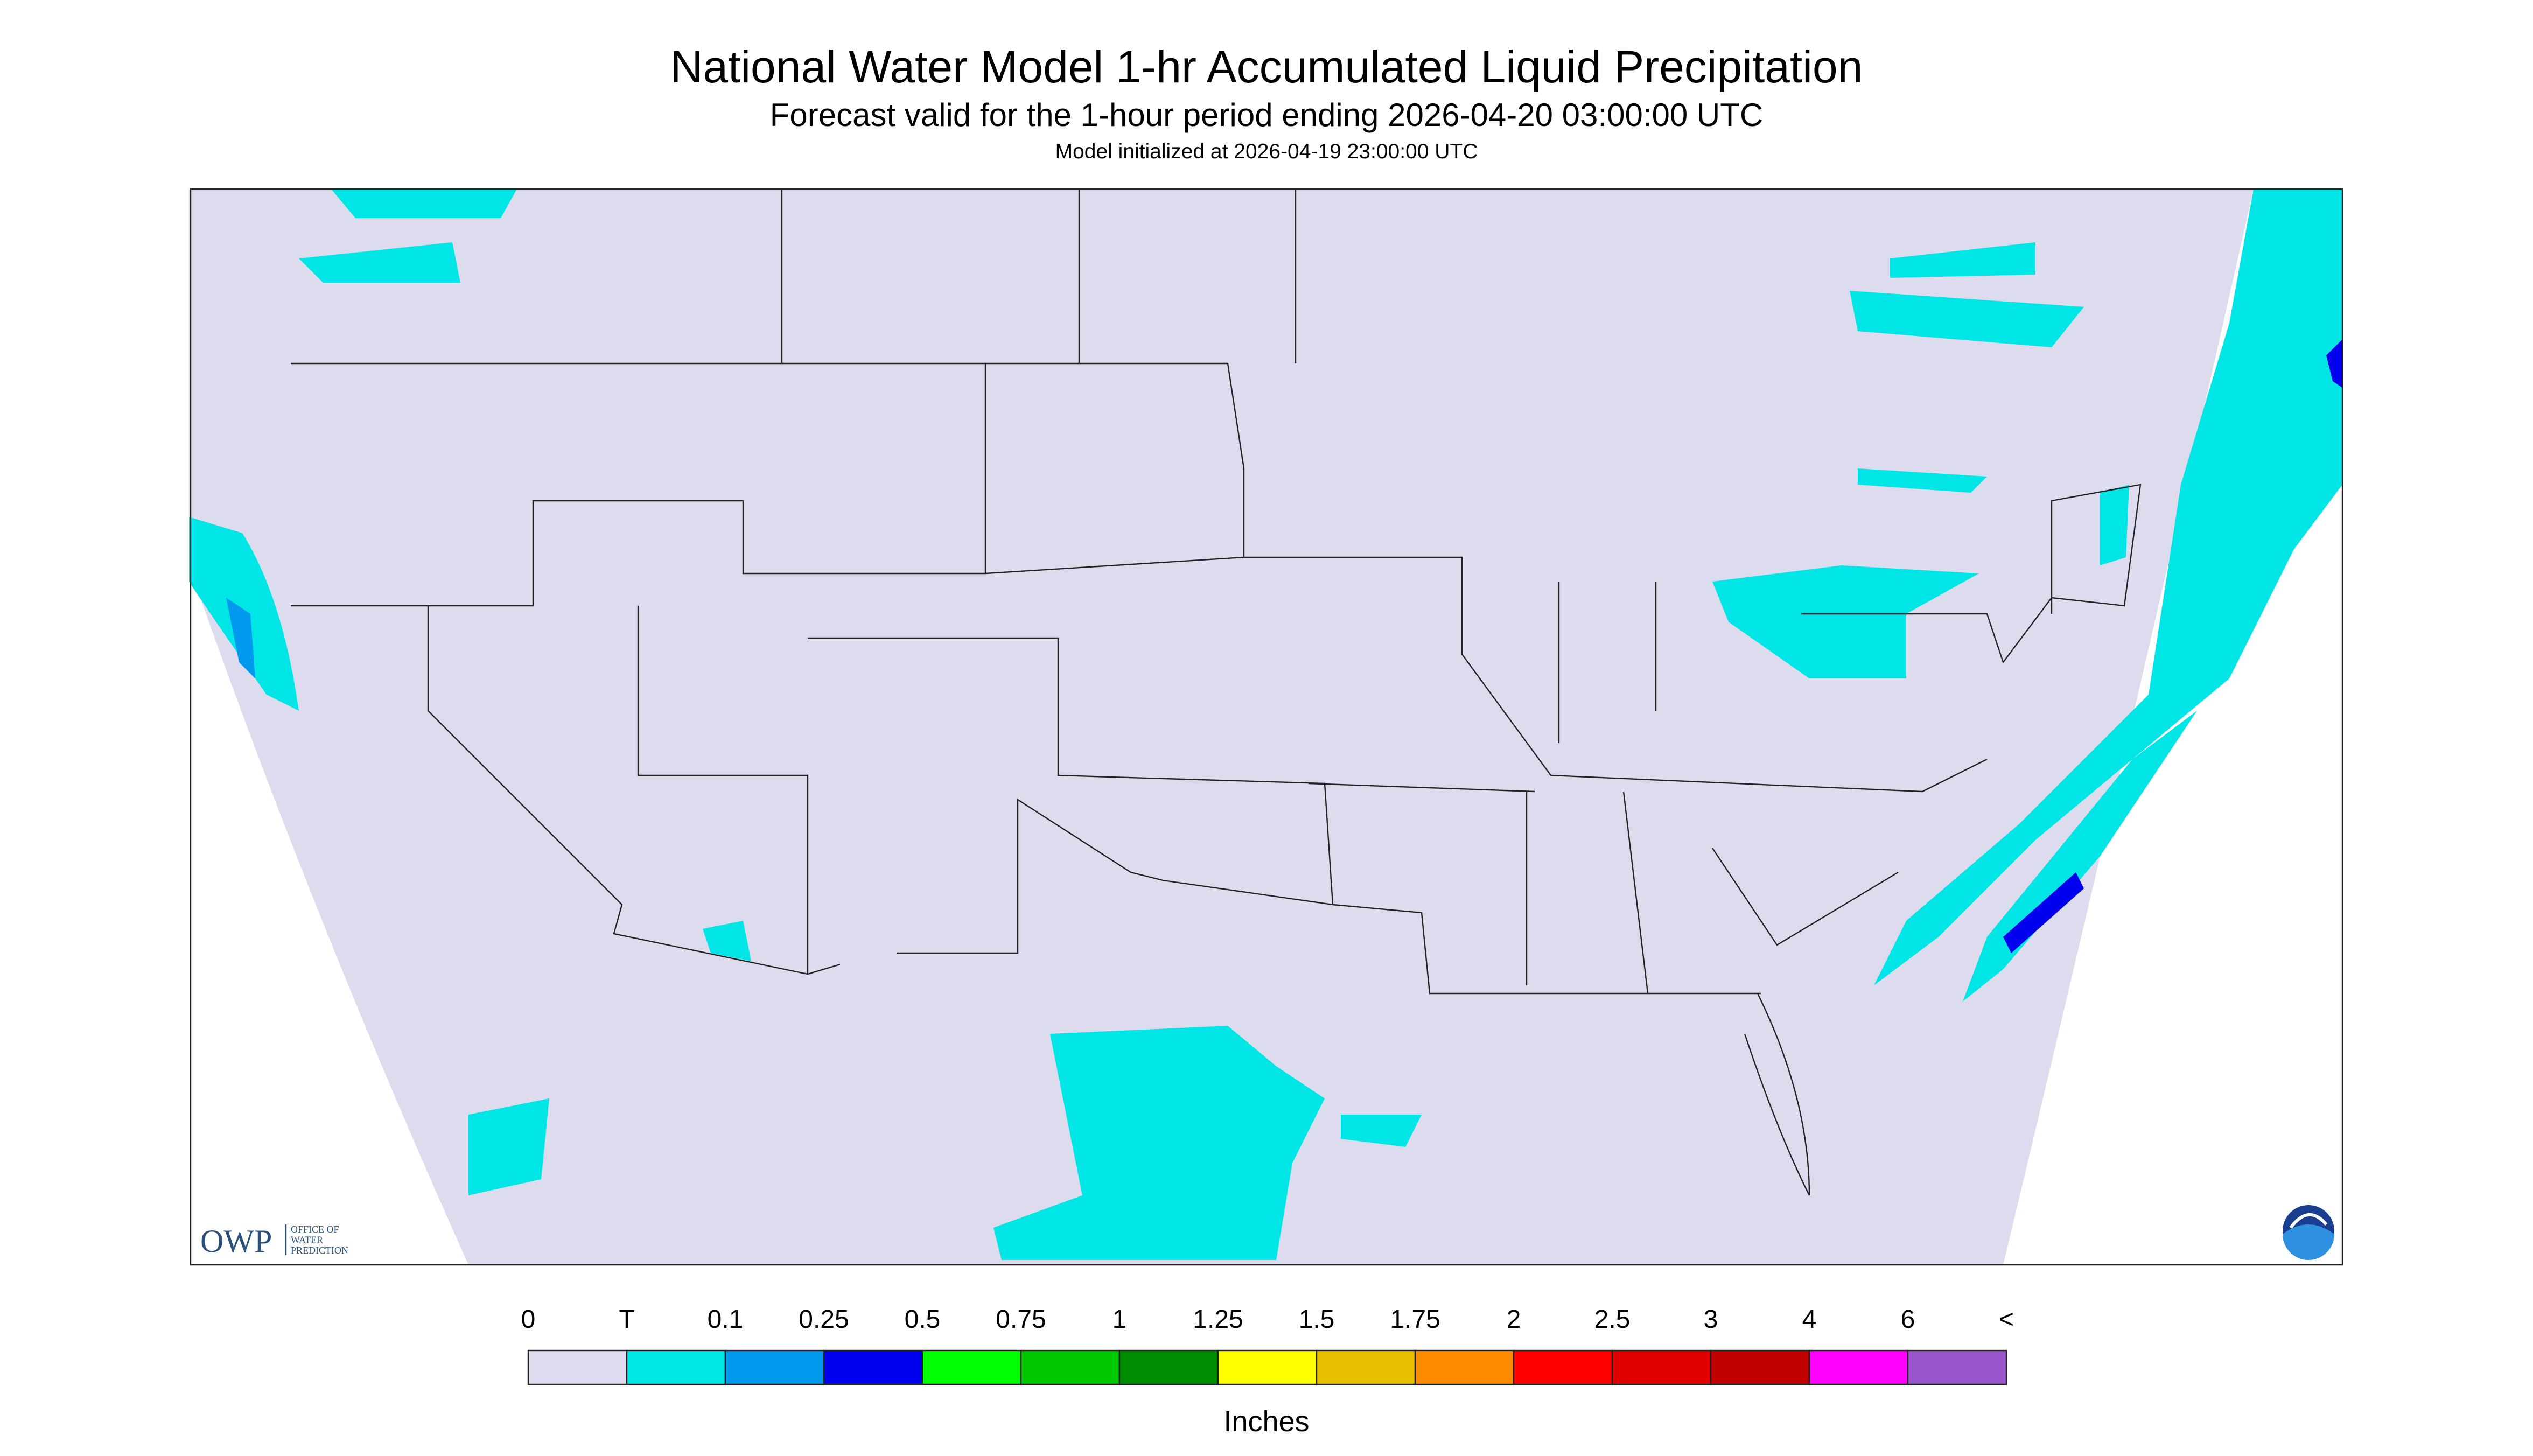 The height and width of the screenshot is (1456, 2533). What do you see at coordinates (1711, 1319) in the screenshot?
I see `legend-label: 3` at bounding box center [1711, 1319].